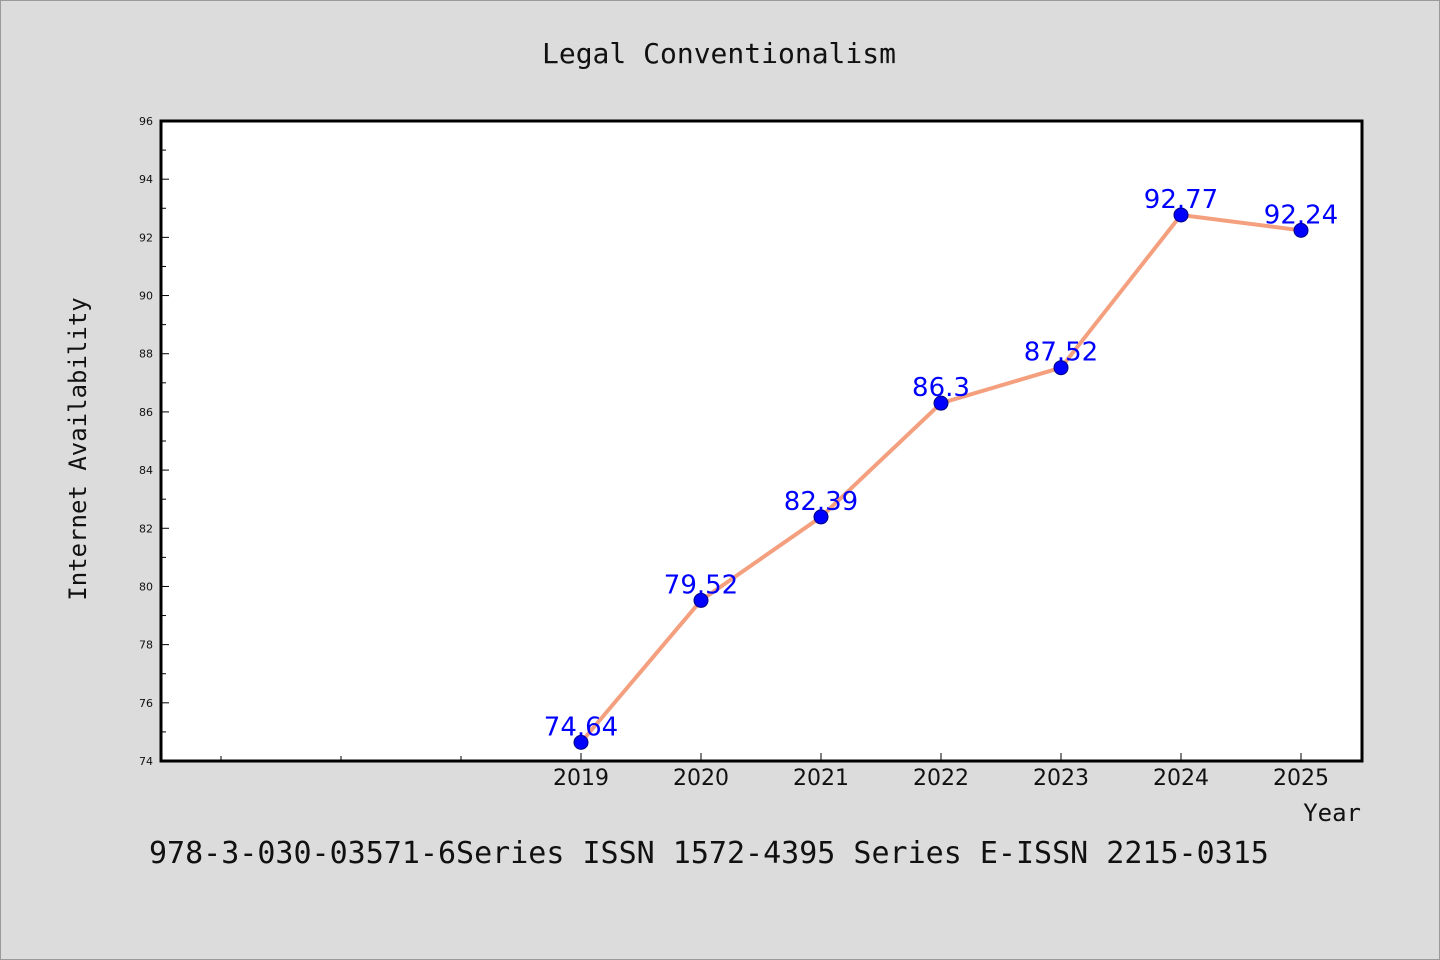  I want to click on y-tick-label: 74, so click(146, 761).